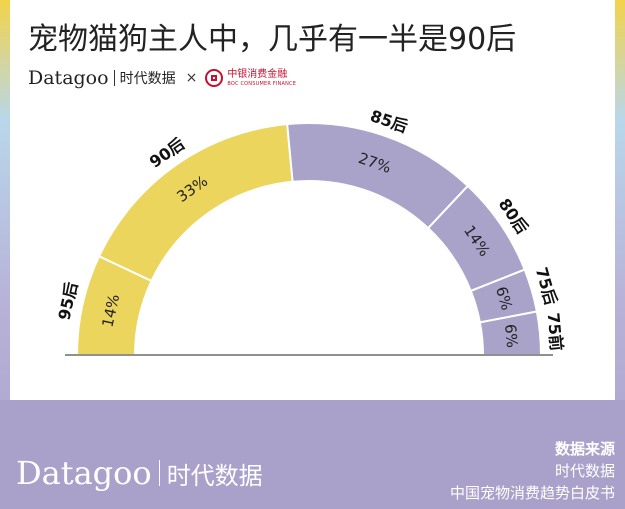 This screenshot has width=625, height=509. Describe the element at coordinates (532, 493) in the screenshot. I see `source-line: 中国宠物消费趋势白皮书` at that location.